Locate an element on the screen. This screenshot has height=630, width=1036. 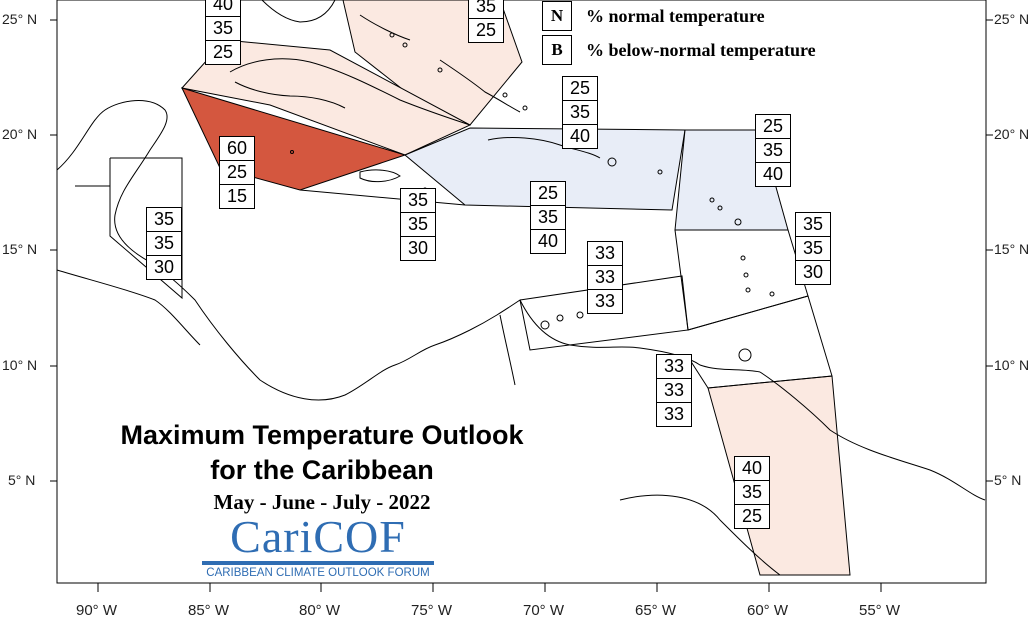
legend-key-n: N is located at coordinates (557, 16).